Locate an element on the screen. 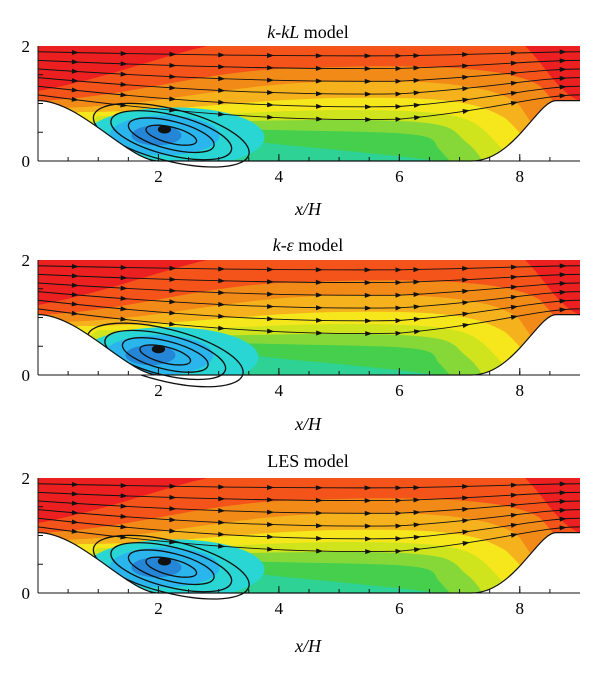 This screenshot has height=679, width=600. x-tick-label: 8 is located at coordinates (520, 176).